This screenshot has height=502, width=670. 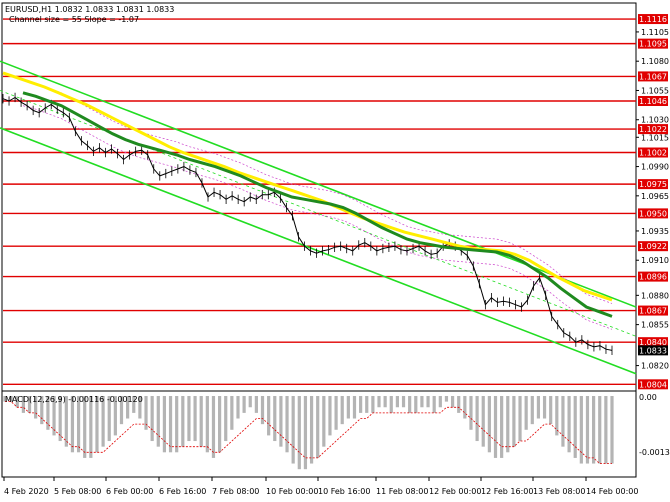 What do you see at coordinates (292, 491) in the screenshot?
I see `x-tick-label: 10 Feb 00:00` at bounding box center [292, 491].